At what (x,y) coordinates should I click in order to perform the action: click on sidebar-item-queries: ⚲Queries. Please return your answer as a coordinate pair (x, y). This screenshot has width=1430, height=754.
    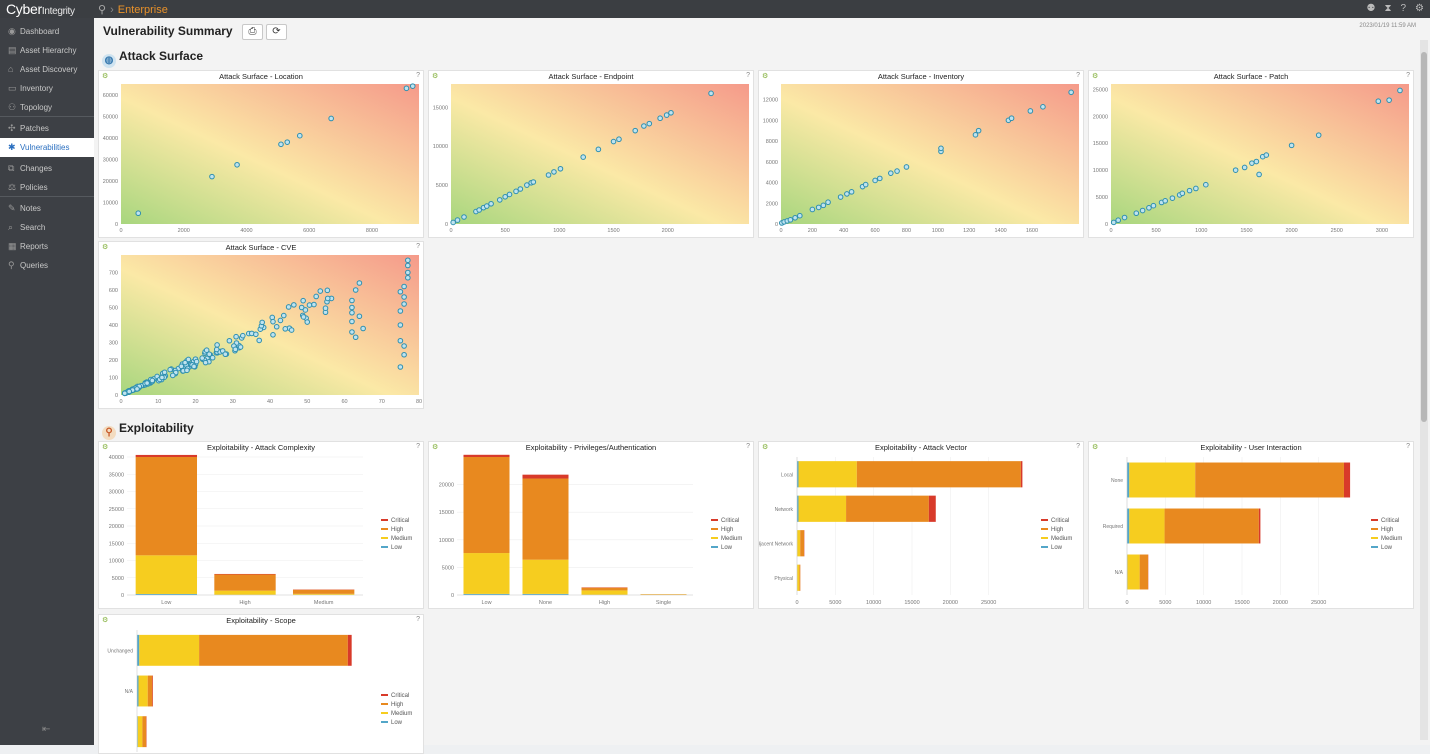
    Looking at the image, I should click on (47, 265).